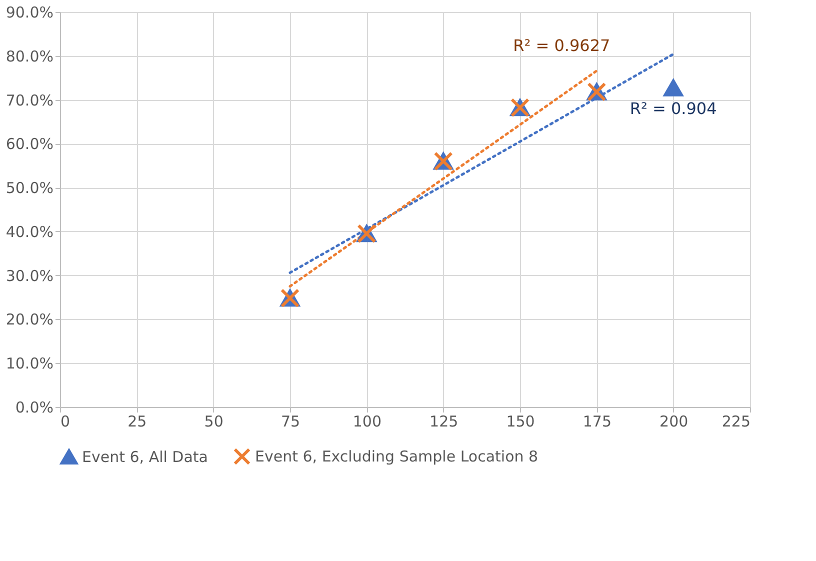  Describe the element at coordinates (396, 456) in the screenshot. I see `legend-label: Event 6, Excluding Sample Location 8` at that location.